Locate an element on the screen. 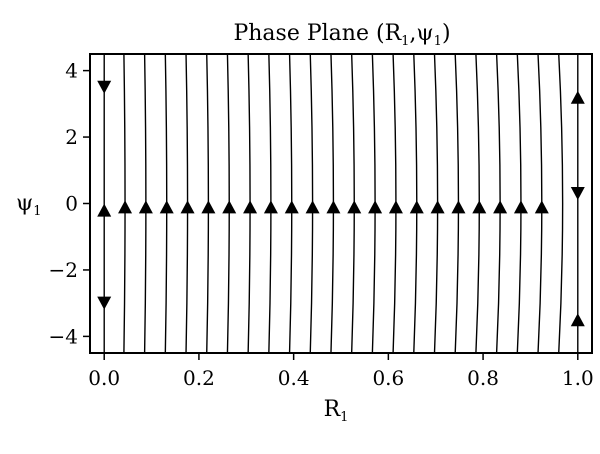 The image size is (600, 454). x-axis-label: R1 is located at coordinates (336, 411).